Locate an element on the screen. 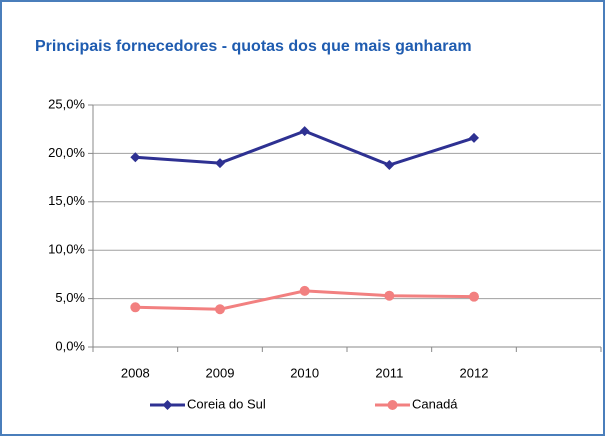 The image size is (605, 436). legend-label: Coreia do Sul is located at coordinates (226, 403).